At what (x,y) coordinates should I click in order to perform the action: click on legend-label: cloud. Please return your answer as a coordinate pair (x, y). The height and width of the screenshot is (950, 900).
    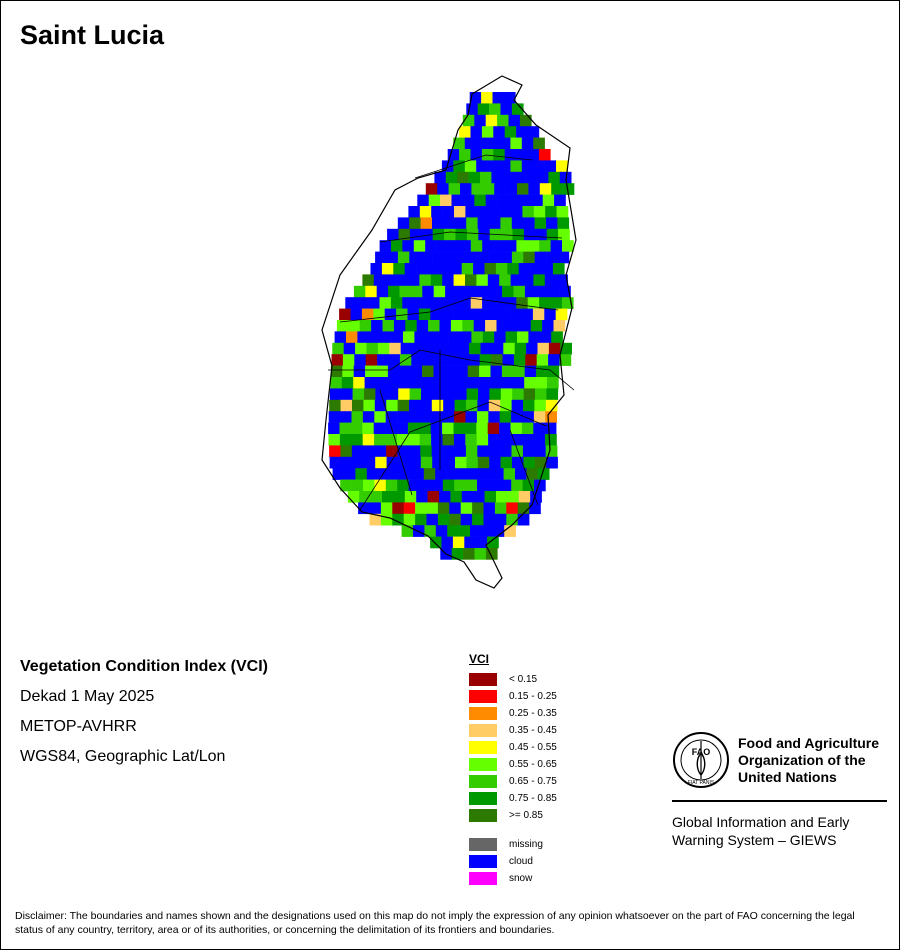
    Looking at the image, I should click on (521, 861).